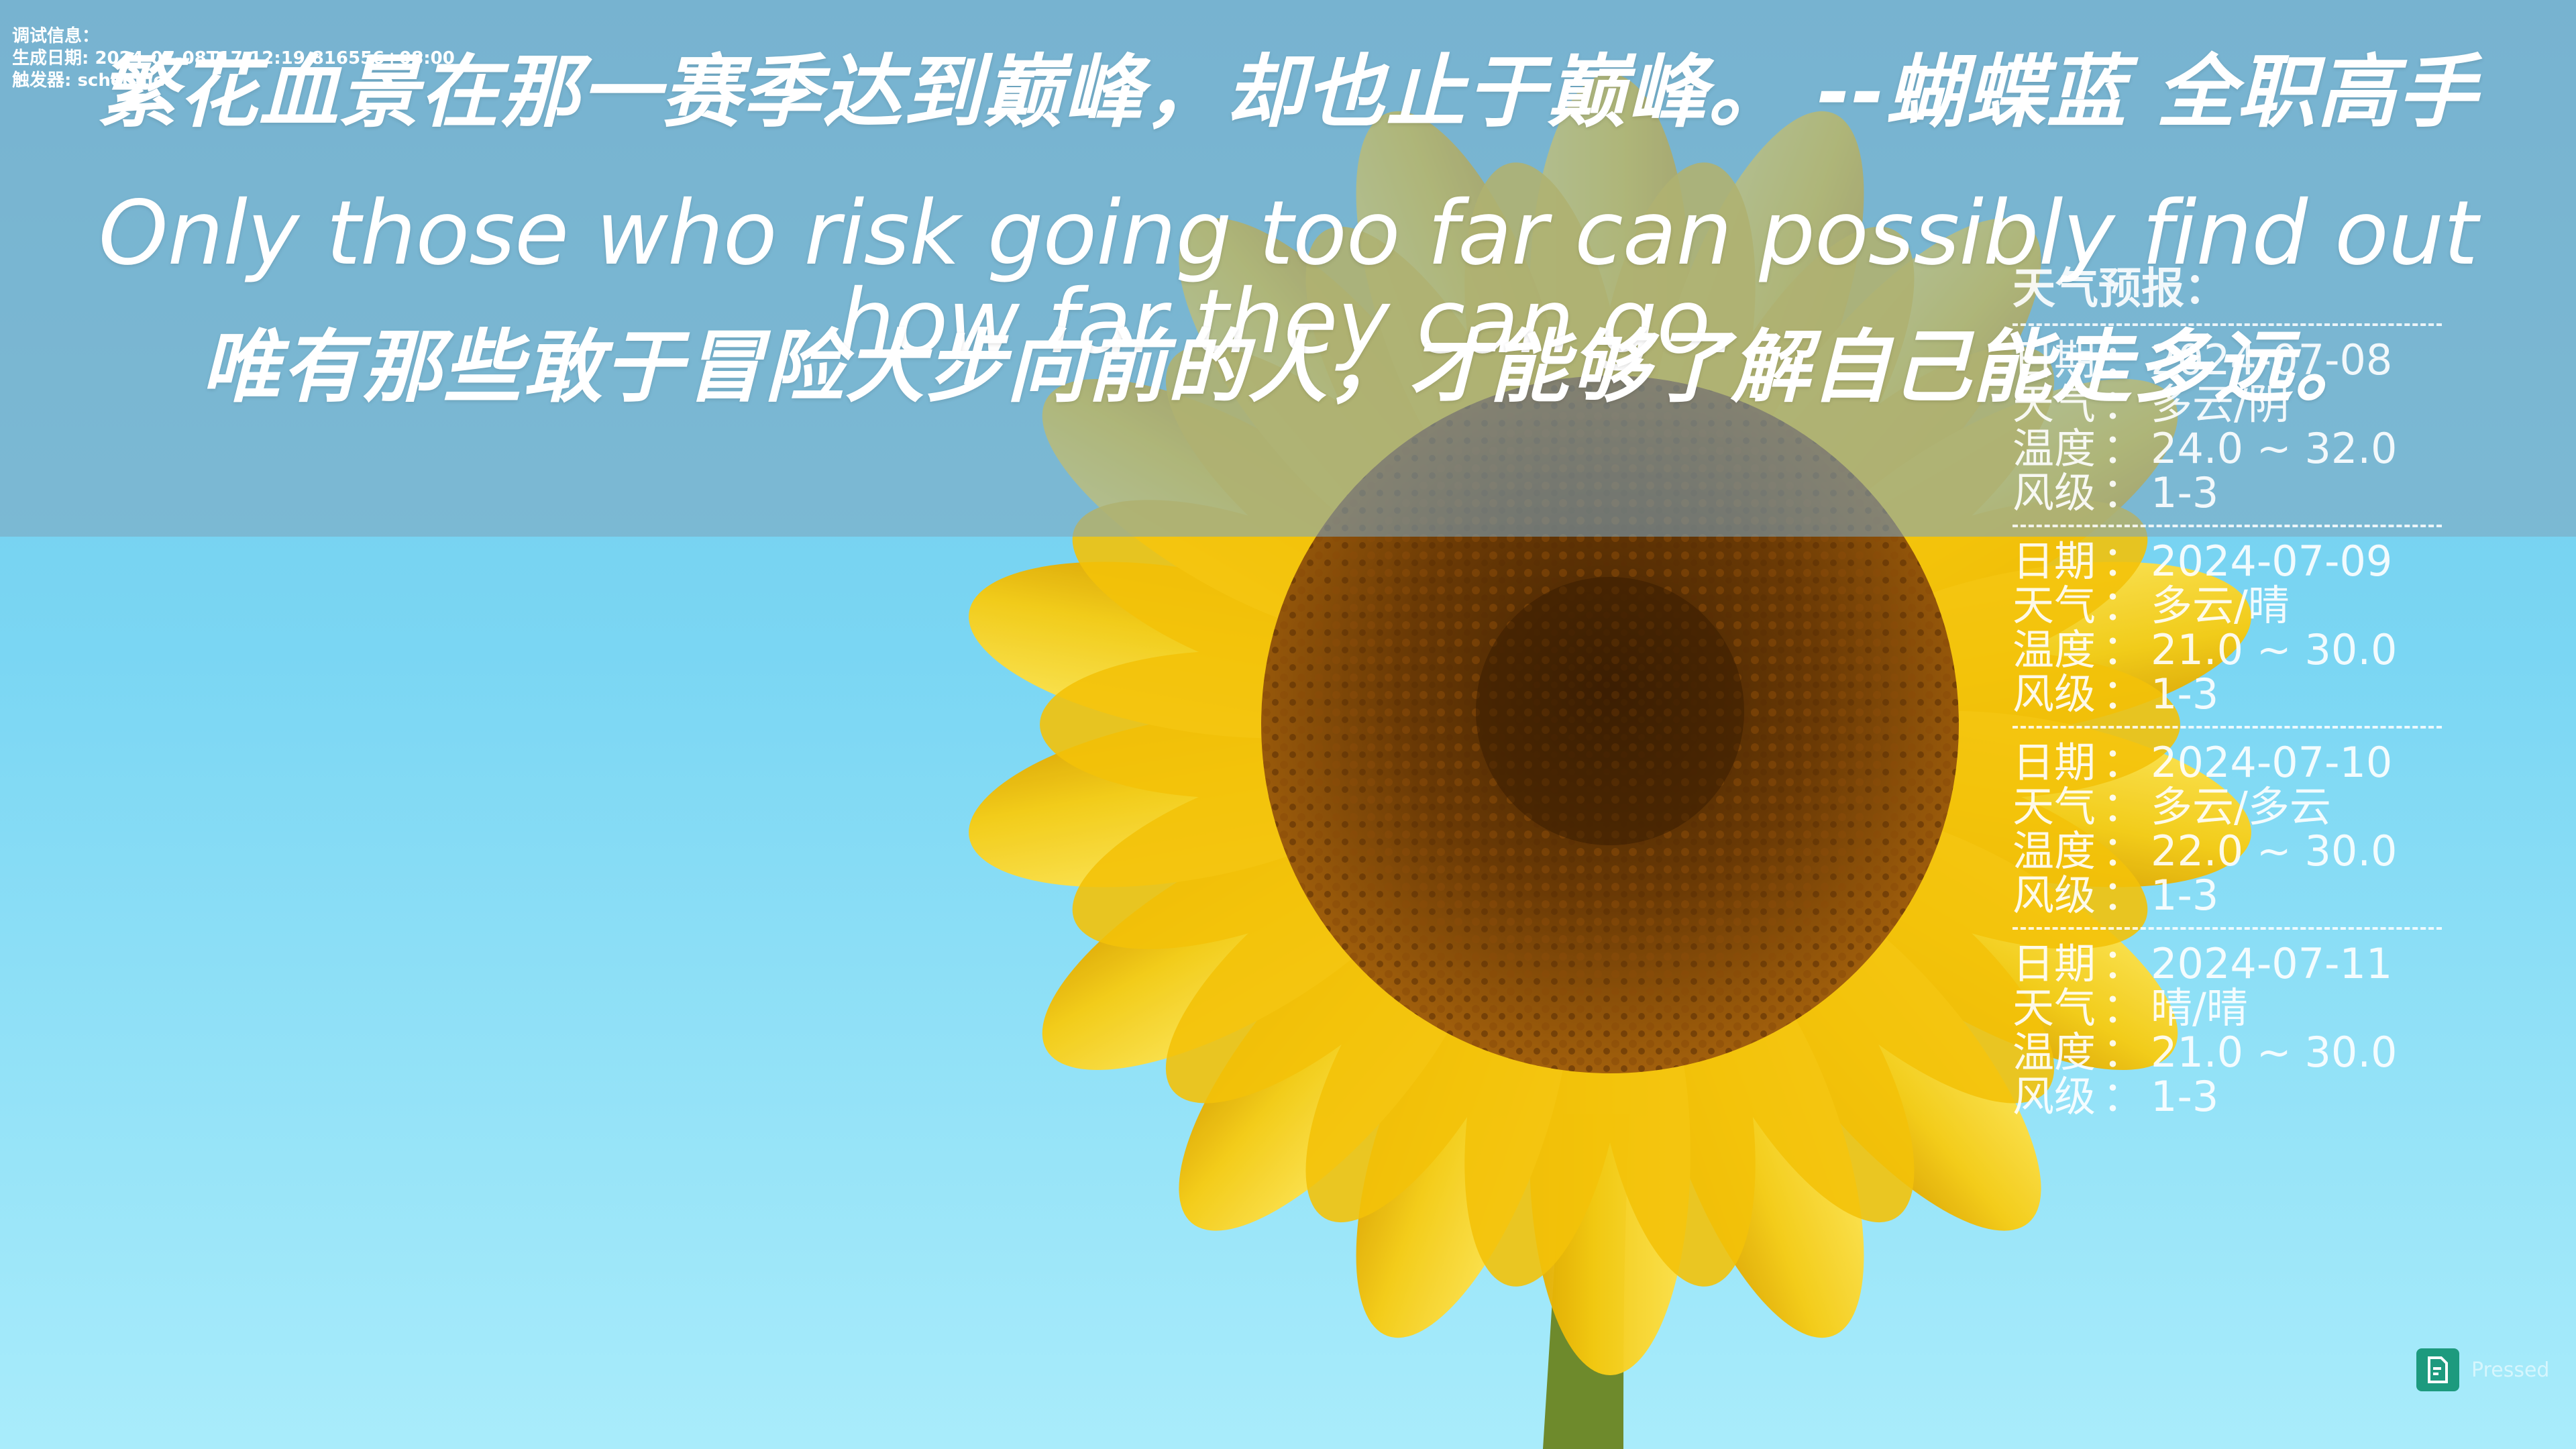 This screenshot has width=2576, height=1449. I want to click on quote-chinese-line: 繁花血景在那一赛季达到巅峰，却也止于巅峰。 --蝴蝶蓝 全职高手, so click(1288, 92).